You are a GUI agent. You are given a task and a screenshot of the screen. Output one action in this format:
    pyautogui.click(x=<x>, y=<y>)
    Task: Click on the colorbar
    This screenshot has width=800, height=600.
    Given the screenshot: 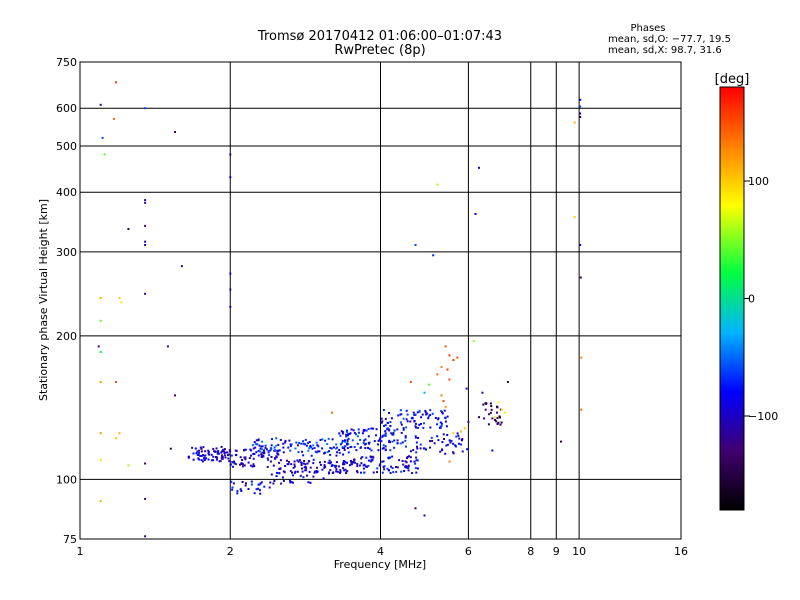 What is the action you would take?
    pyautogui.click(x=732, y=298)
    